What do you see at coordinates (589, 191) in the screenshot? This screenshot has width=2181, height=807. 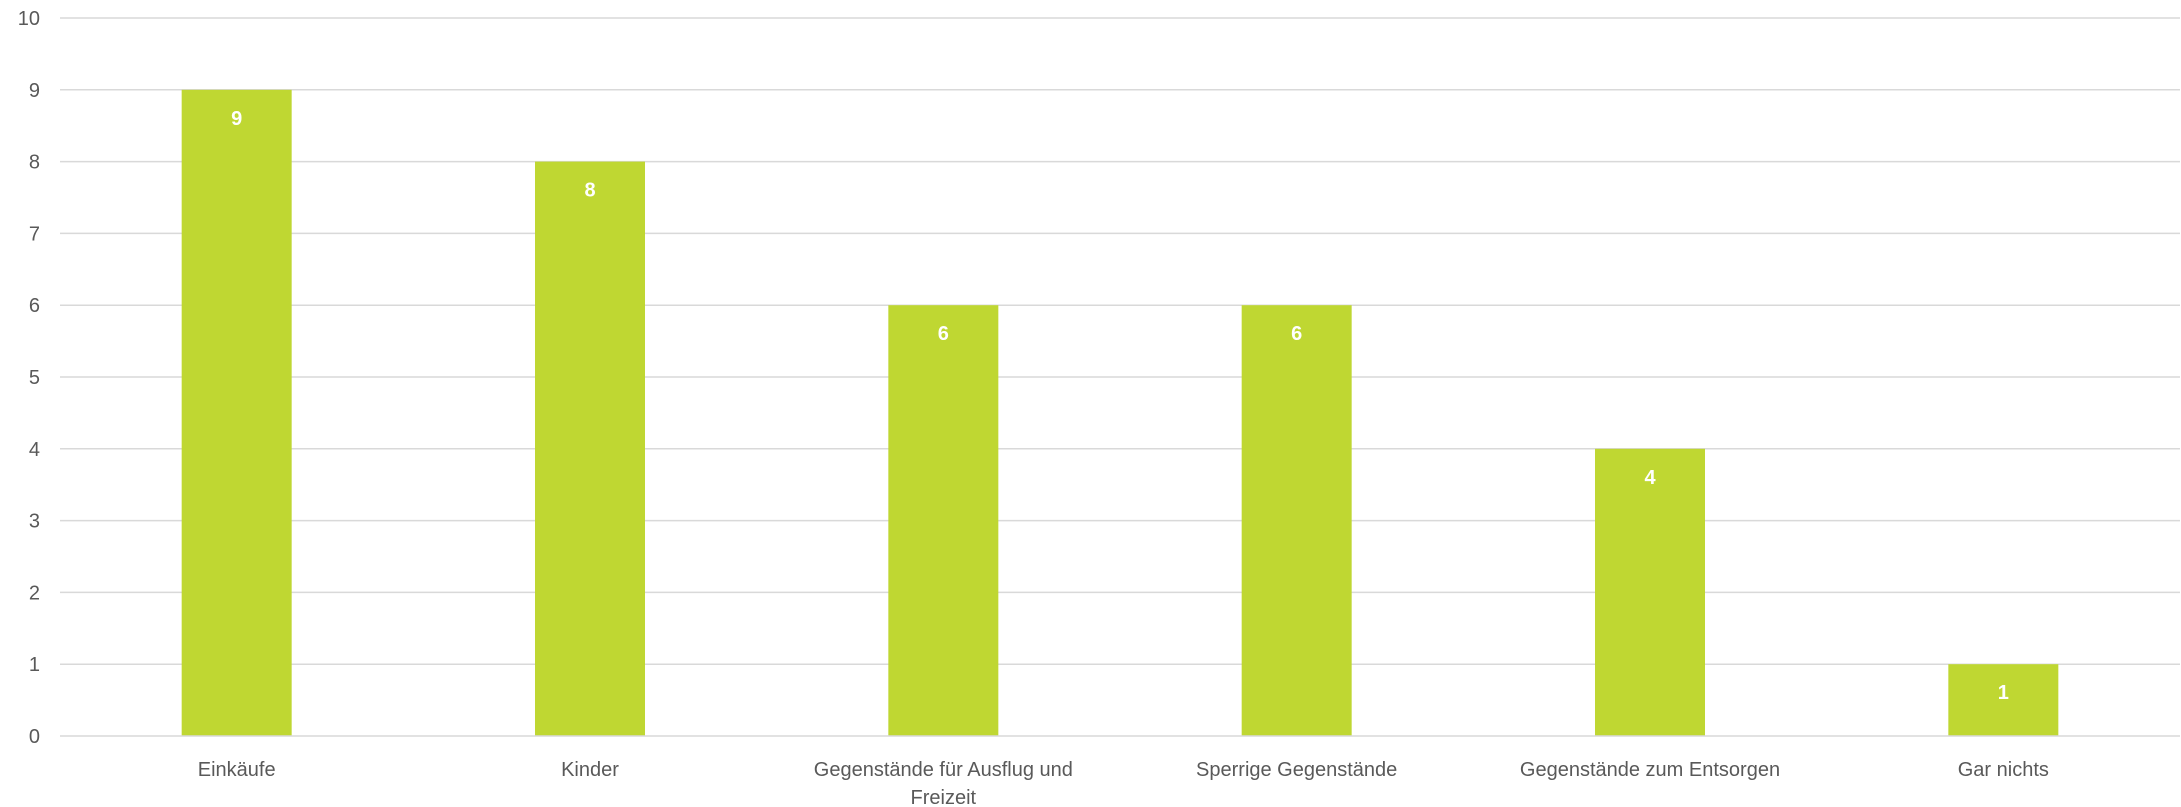 I see `data-label: 8` at bounding box center [589, 191].